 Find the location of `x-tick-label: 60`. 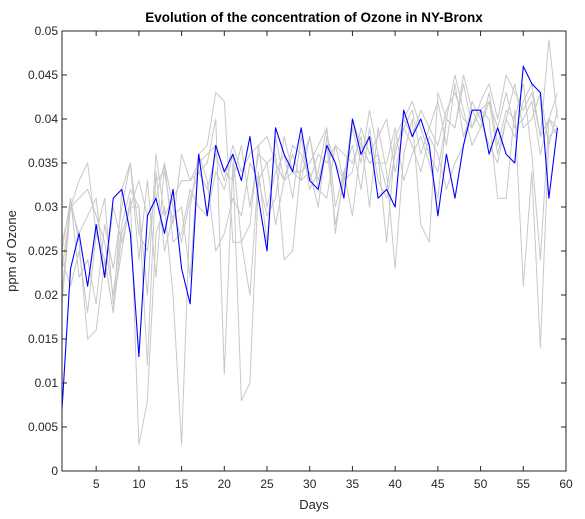

x-tick-label: 60 is located at coordinates (566, 484).